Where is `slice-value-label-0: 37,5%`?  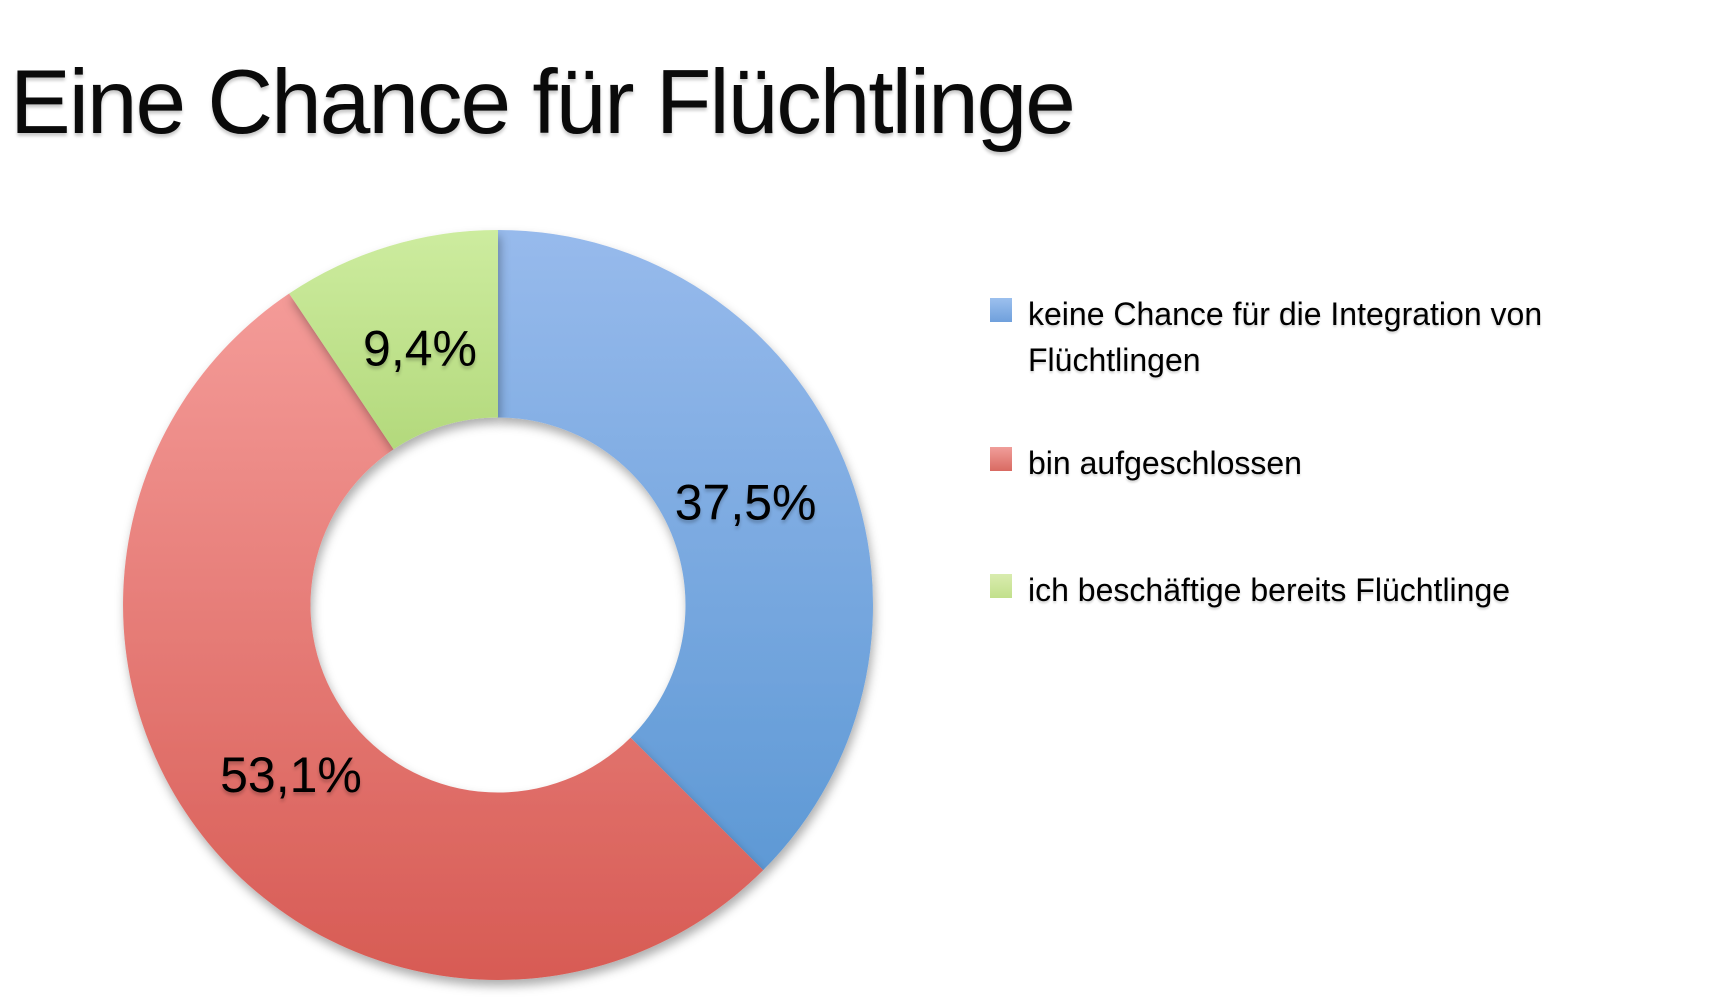 slice-value-label-0: 37,5% is located at coordinates (746, 502).